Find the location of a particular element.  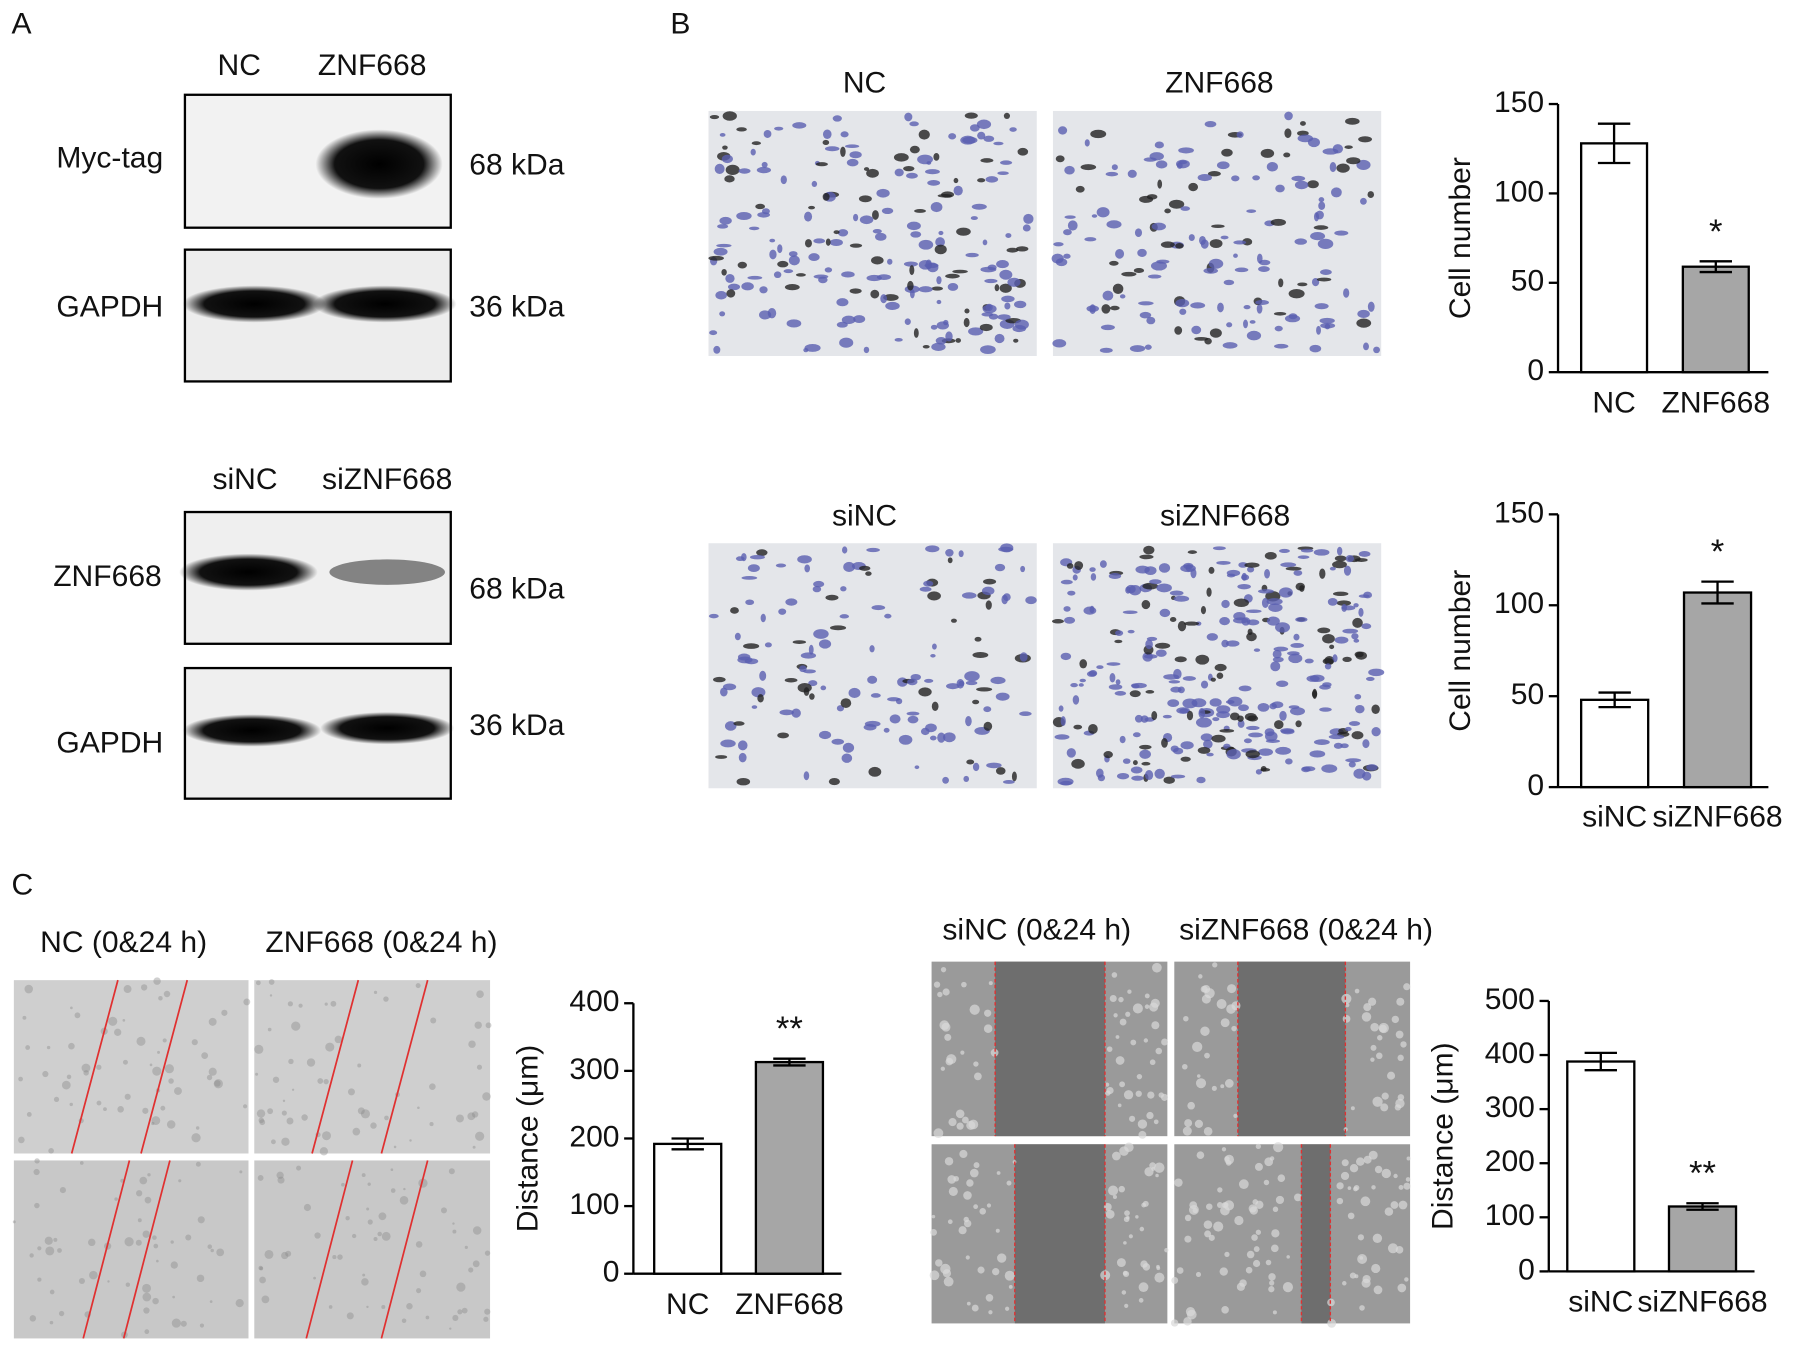

x-tick-label: NC is located at coordinates (1613, 402).